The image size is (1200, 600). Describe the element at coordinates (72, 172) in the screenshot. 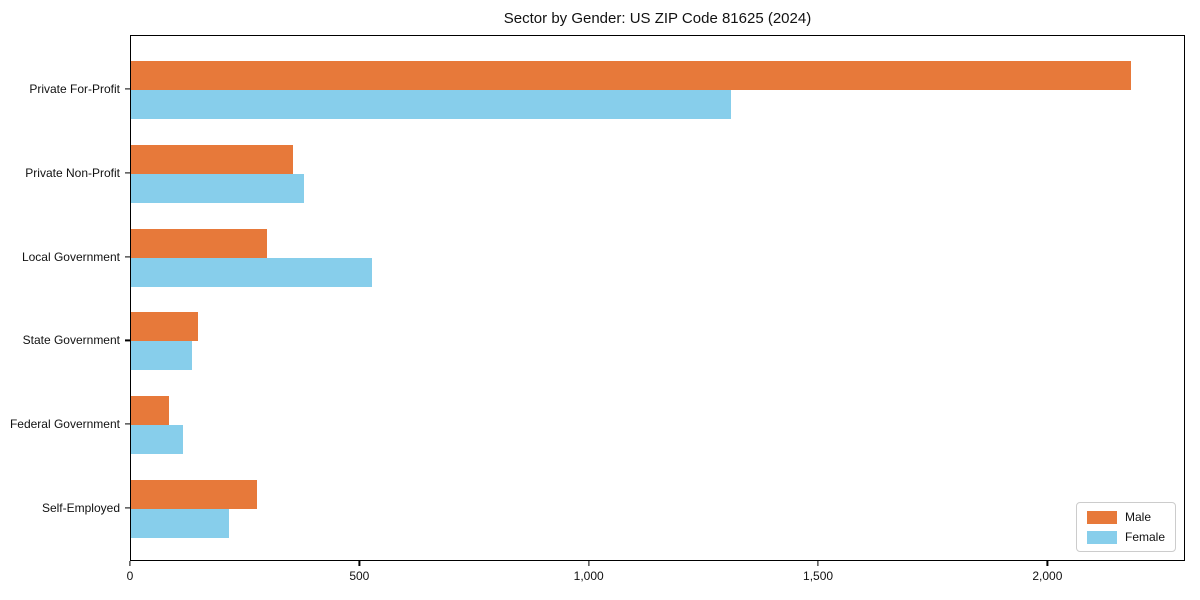

I see `y-tick-label: Private Non-Profit` at that location.